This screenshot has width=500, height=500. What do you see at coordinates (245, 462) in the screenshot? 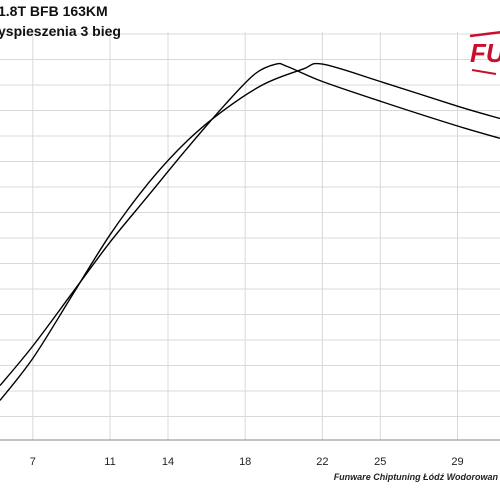
I see `x-tick-label: 18` at bounding box center [245, 462].